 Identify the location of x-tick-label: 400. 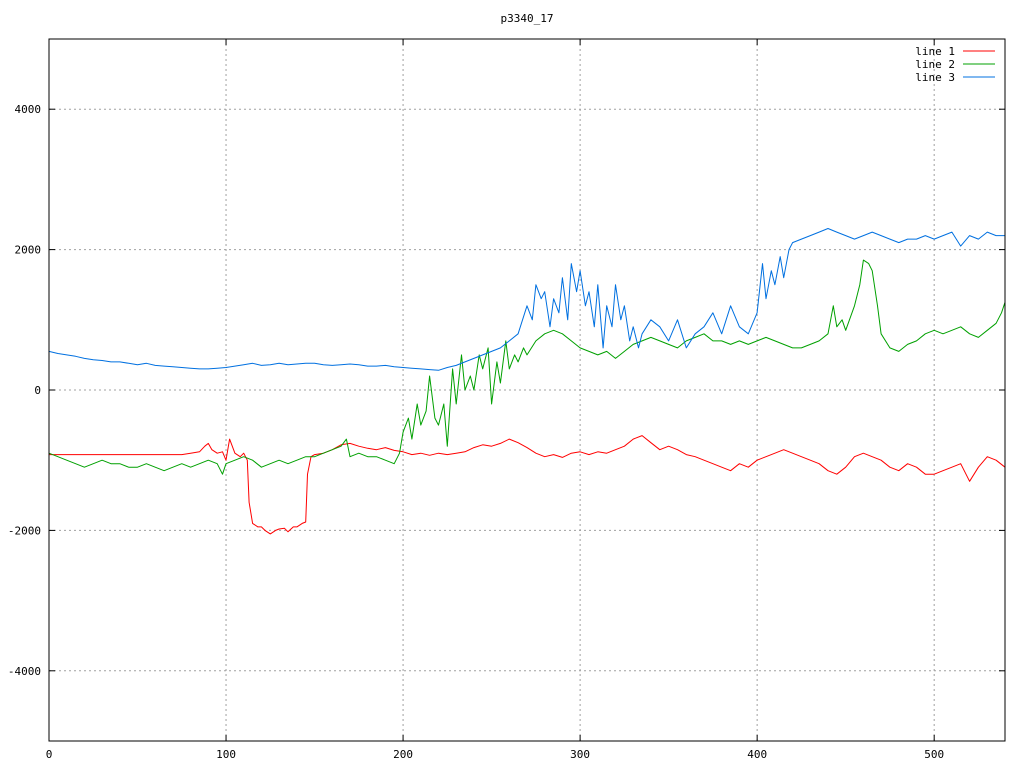
(757, 754).